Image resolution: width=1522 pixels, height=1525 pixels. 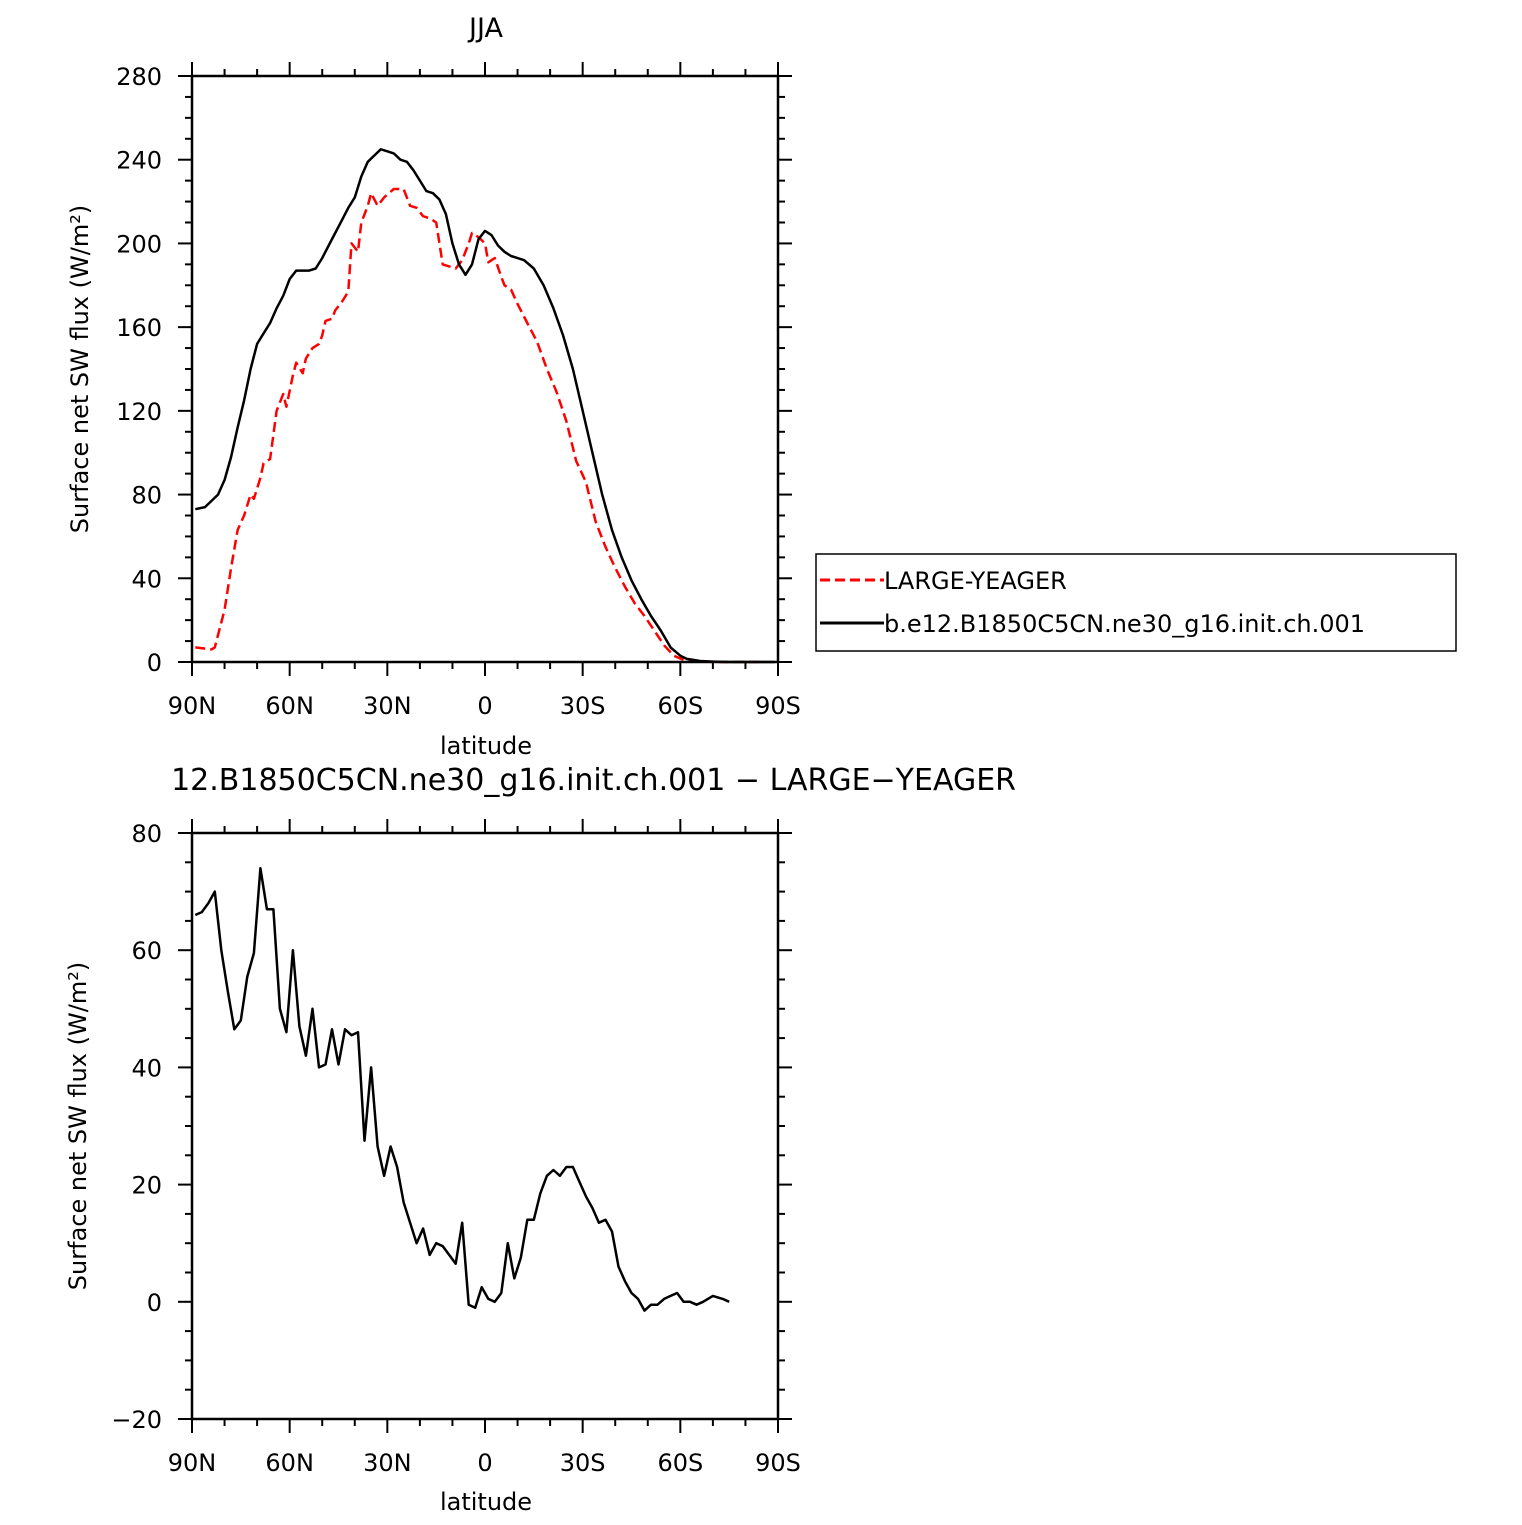 I want to click on bottom-series-lines, so click(x=462, y=1089).